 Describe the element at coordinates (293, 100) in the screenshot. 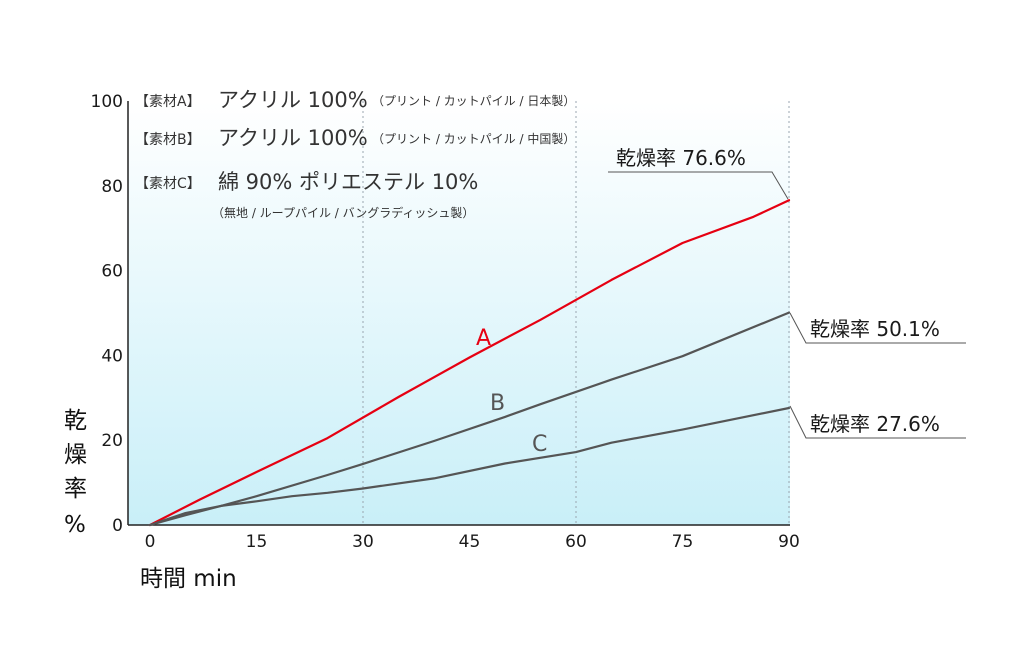

I see `material-a-main: アクリル 100%` at that location.